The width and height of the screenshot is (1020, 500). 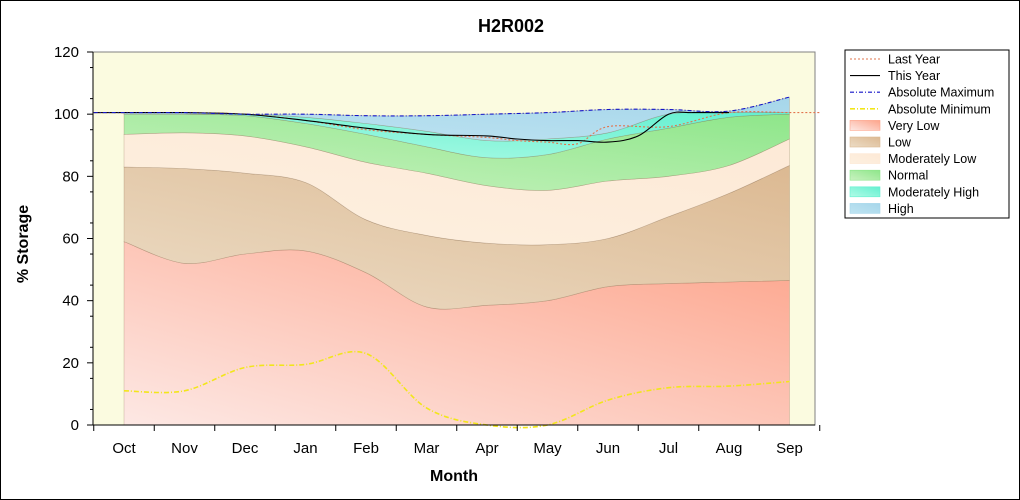 I want to click on legend-item-absolute-minimum: Absolute Minimum, so click(x=920, y=109).